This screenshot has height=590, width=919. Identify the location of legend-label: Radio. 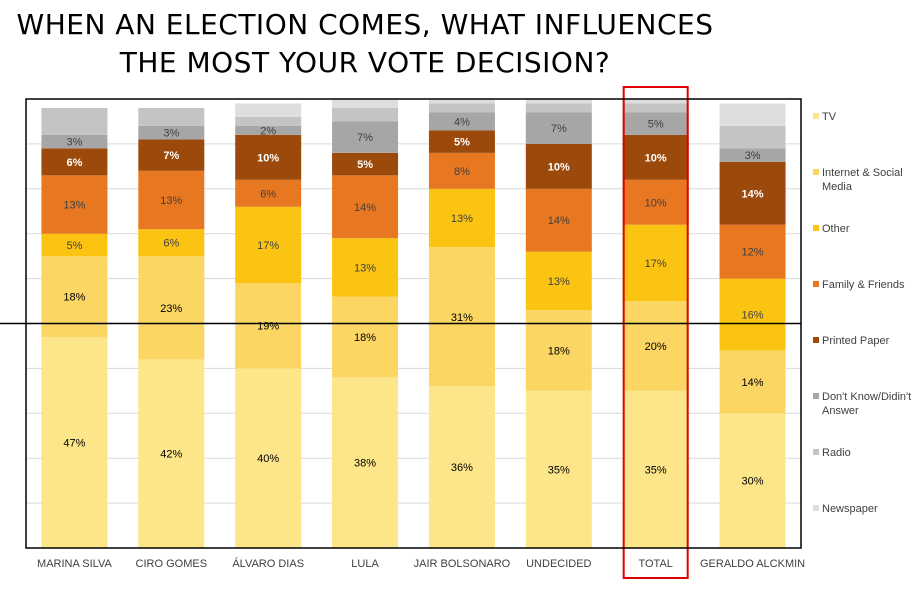
(836, 453).